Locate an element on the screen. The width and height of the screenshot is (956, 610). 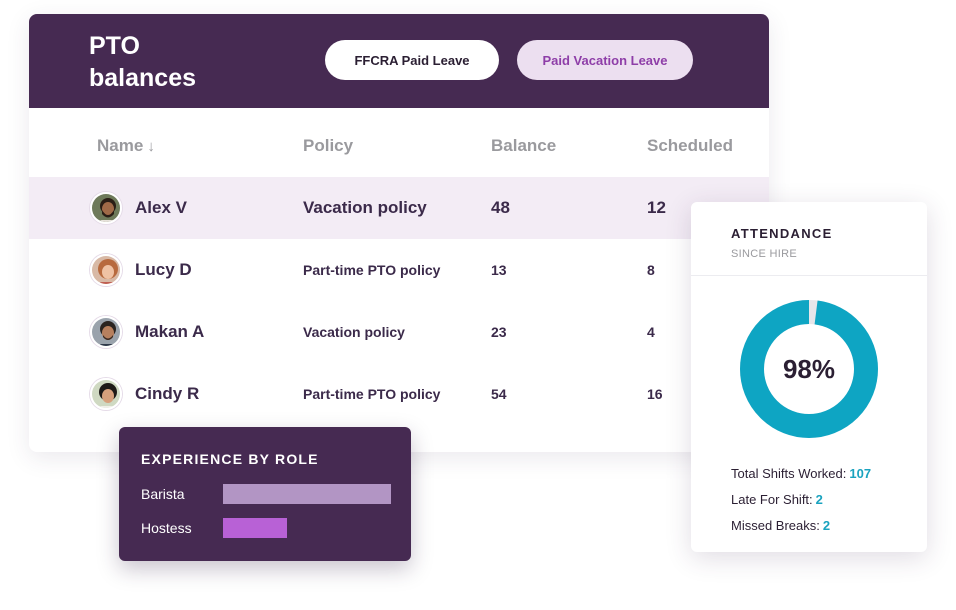
employee-name: Makan A is located at coordinates (170, 331).